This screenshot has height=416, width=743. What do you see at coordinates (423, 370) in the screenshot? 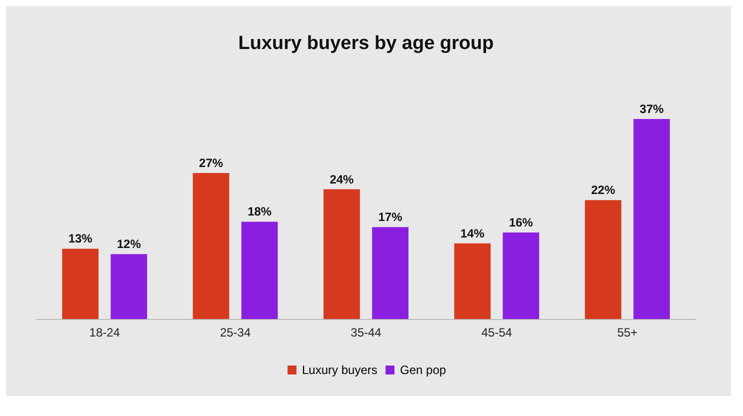
I see `legend-label: Gen pop` at bounding box center [423, 370].